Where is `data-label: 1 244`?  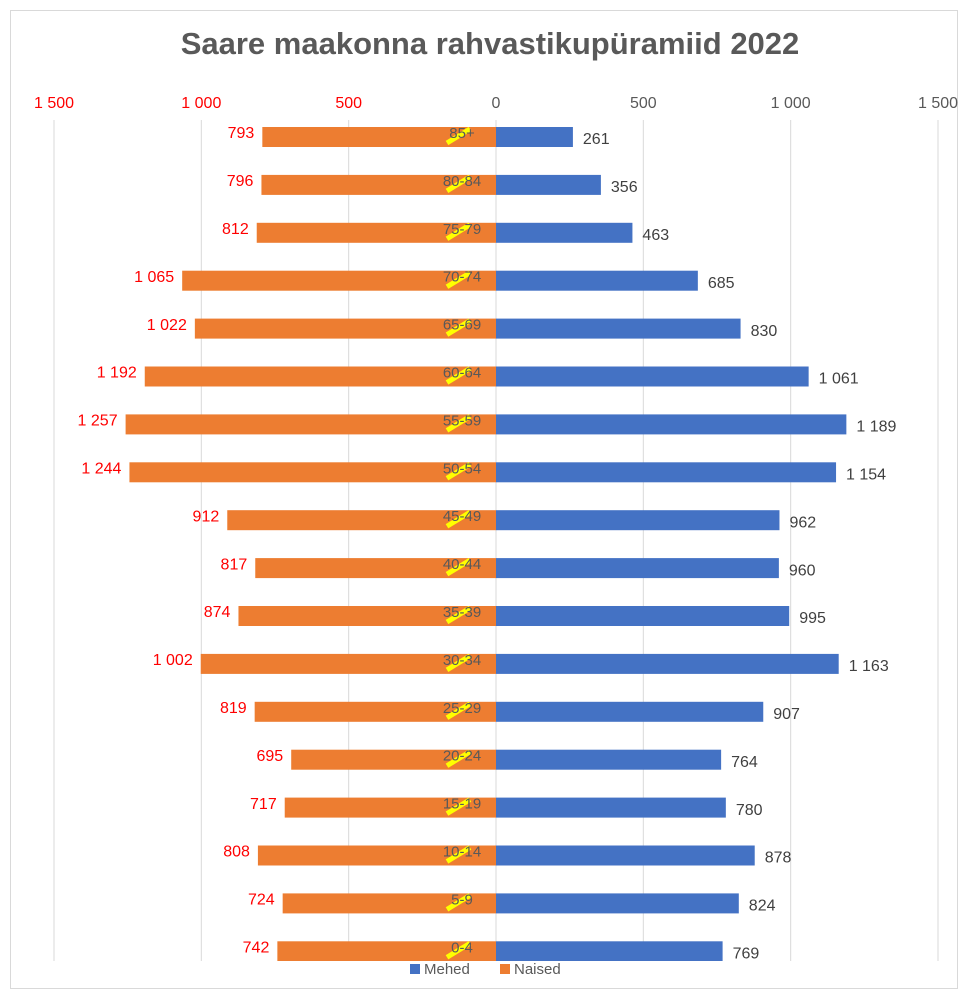
data-label: 1 244 is located at coordinates (101, 469).